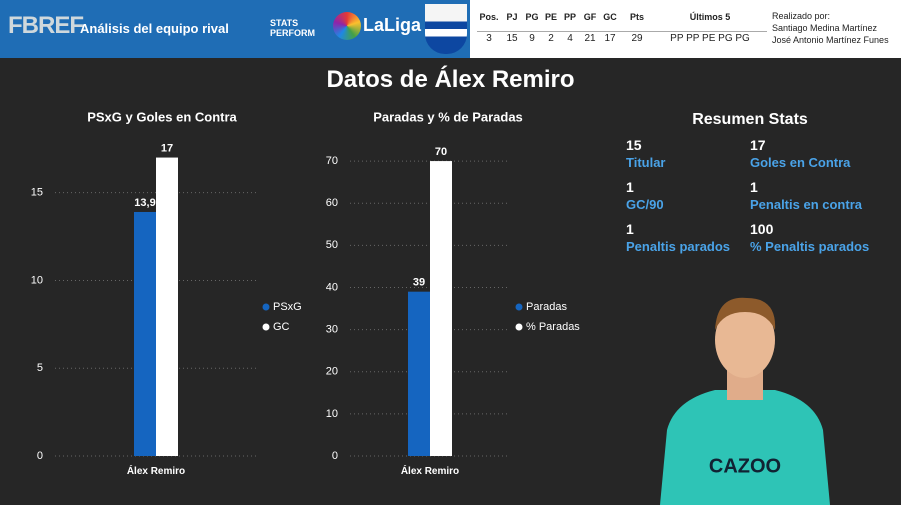 The image size is (901, 505). Describe the element at coordinates (512, 38) in the screenshot. I see `table-cell: 15` at that location.